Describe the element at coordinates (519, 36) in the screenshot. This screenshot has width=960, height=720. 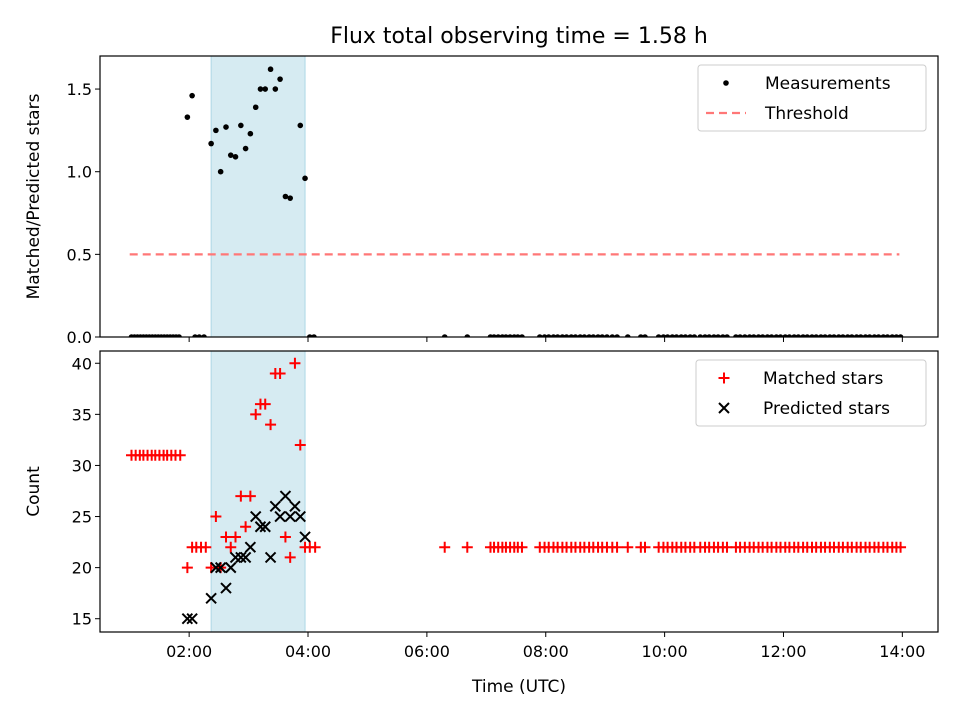
I see `chart-title: Flux total observing time = 1.58 h` at that location.